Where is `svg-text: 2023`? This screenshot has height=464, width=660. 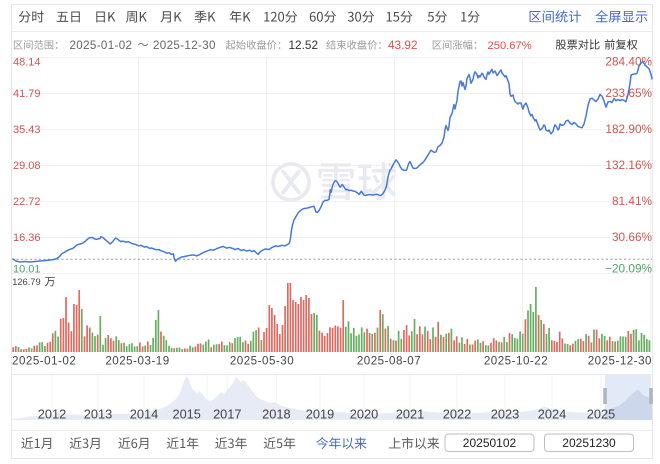 svg-text: 2023 is located at coordinates (505, 414).